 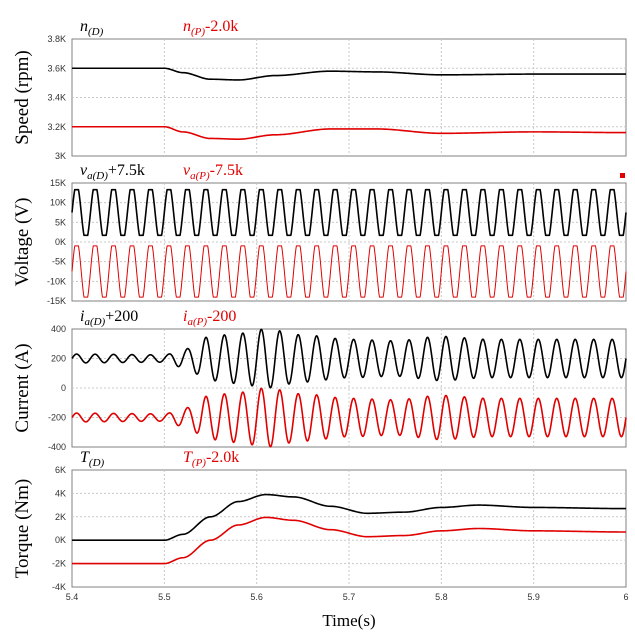 I want to click on y-tick-label: -200, so click(x=57, y=418).